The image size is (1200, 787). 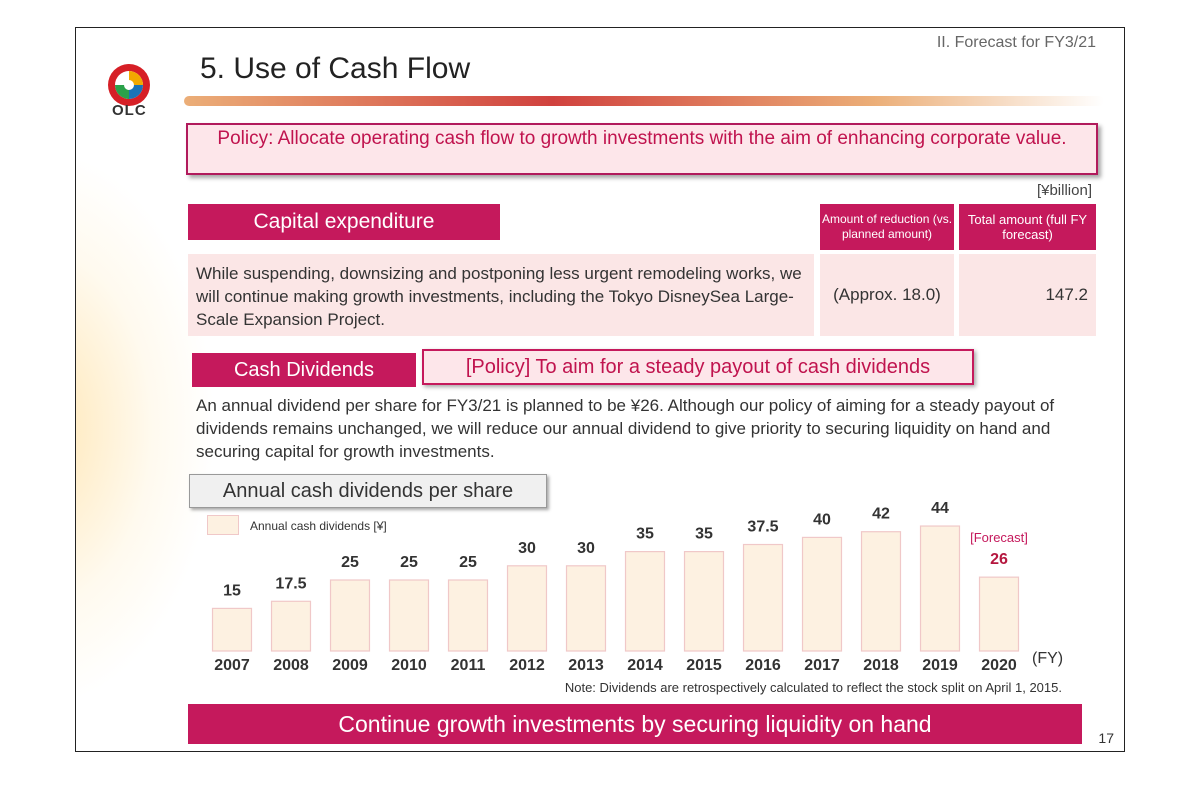 What do you see at coordinates (468, 615) in the screenshot?
I see `bar-2011` at bounding box center [468, 615].